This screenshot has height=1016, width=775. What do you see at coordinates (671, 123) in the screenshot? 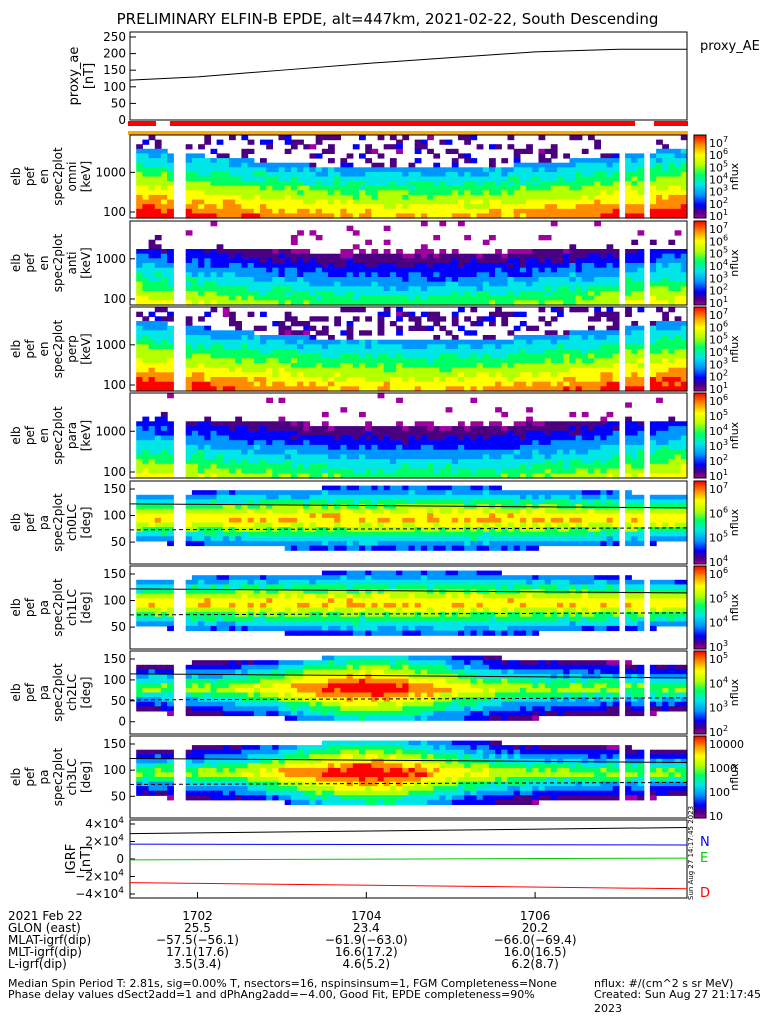
I see `availability-bar-red` at bounding box center [671, 123].